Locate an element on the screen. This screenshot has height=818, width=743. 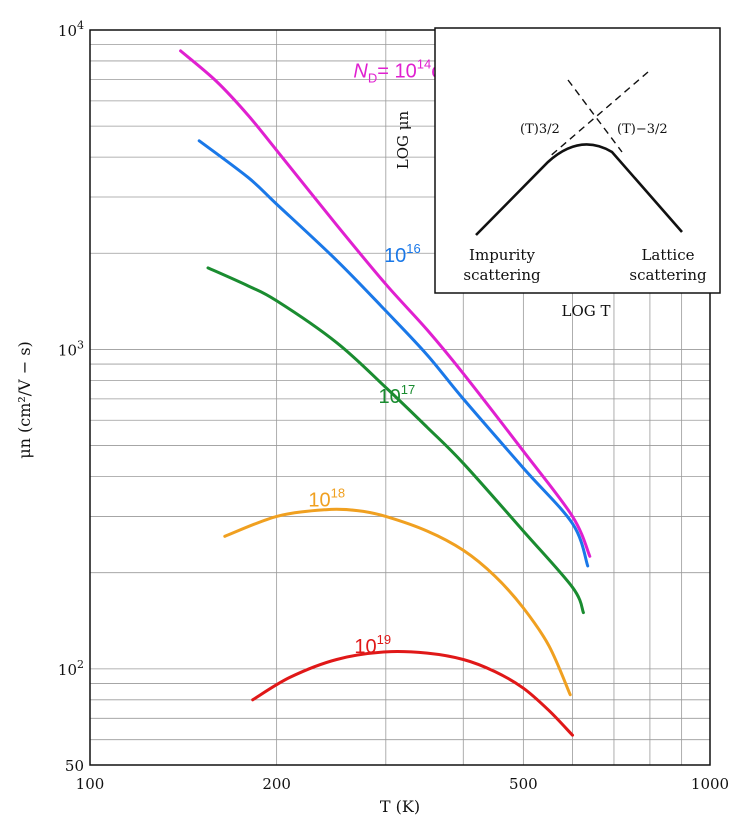
inset-frame is located at coordinates (577, 160).